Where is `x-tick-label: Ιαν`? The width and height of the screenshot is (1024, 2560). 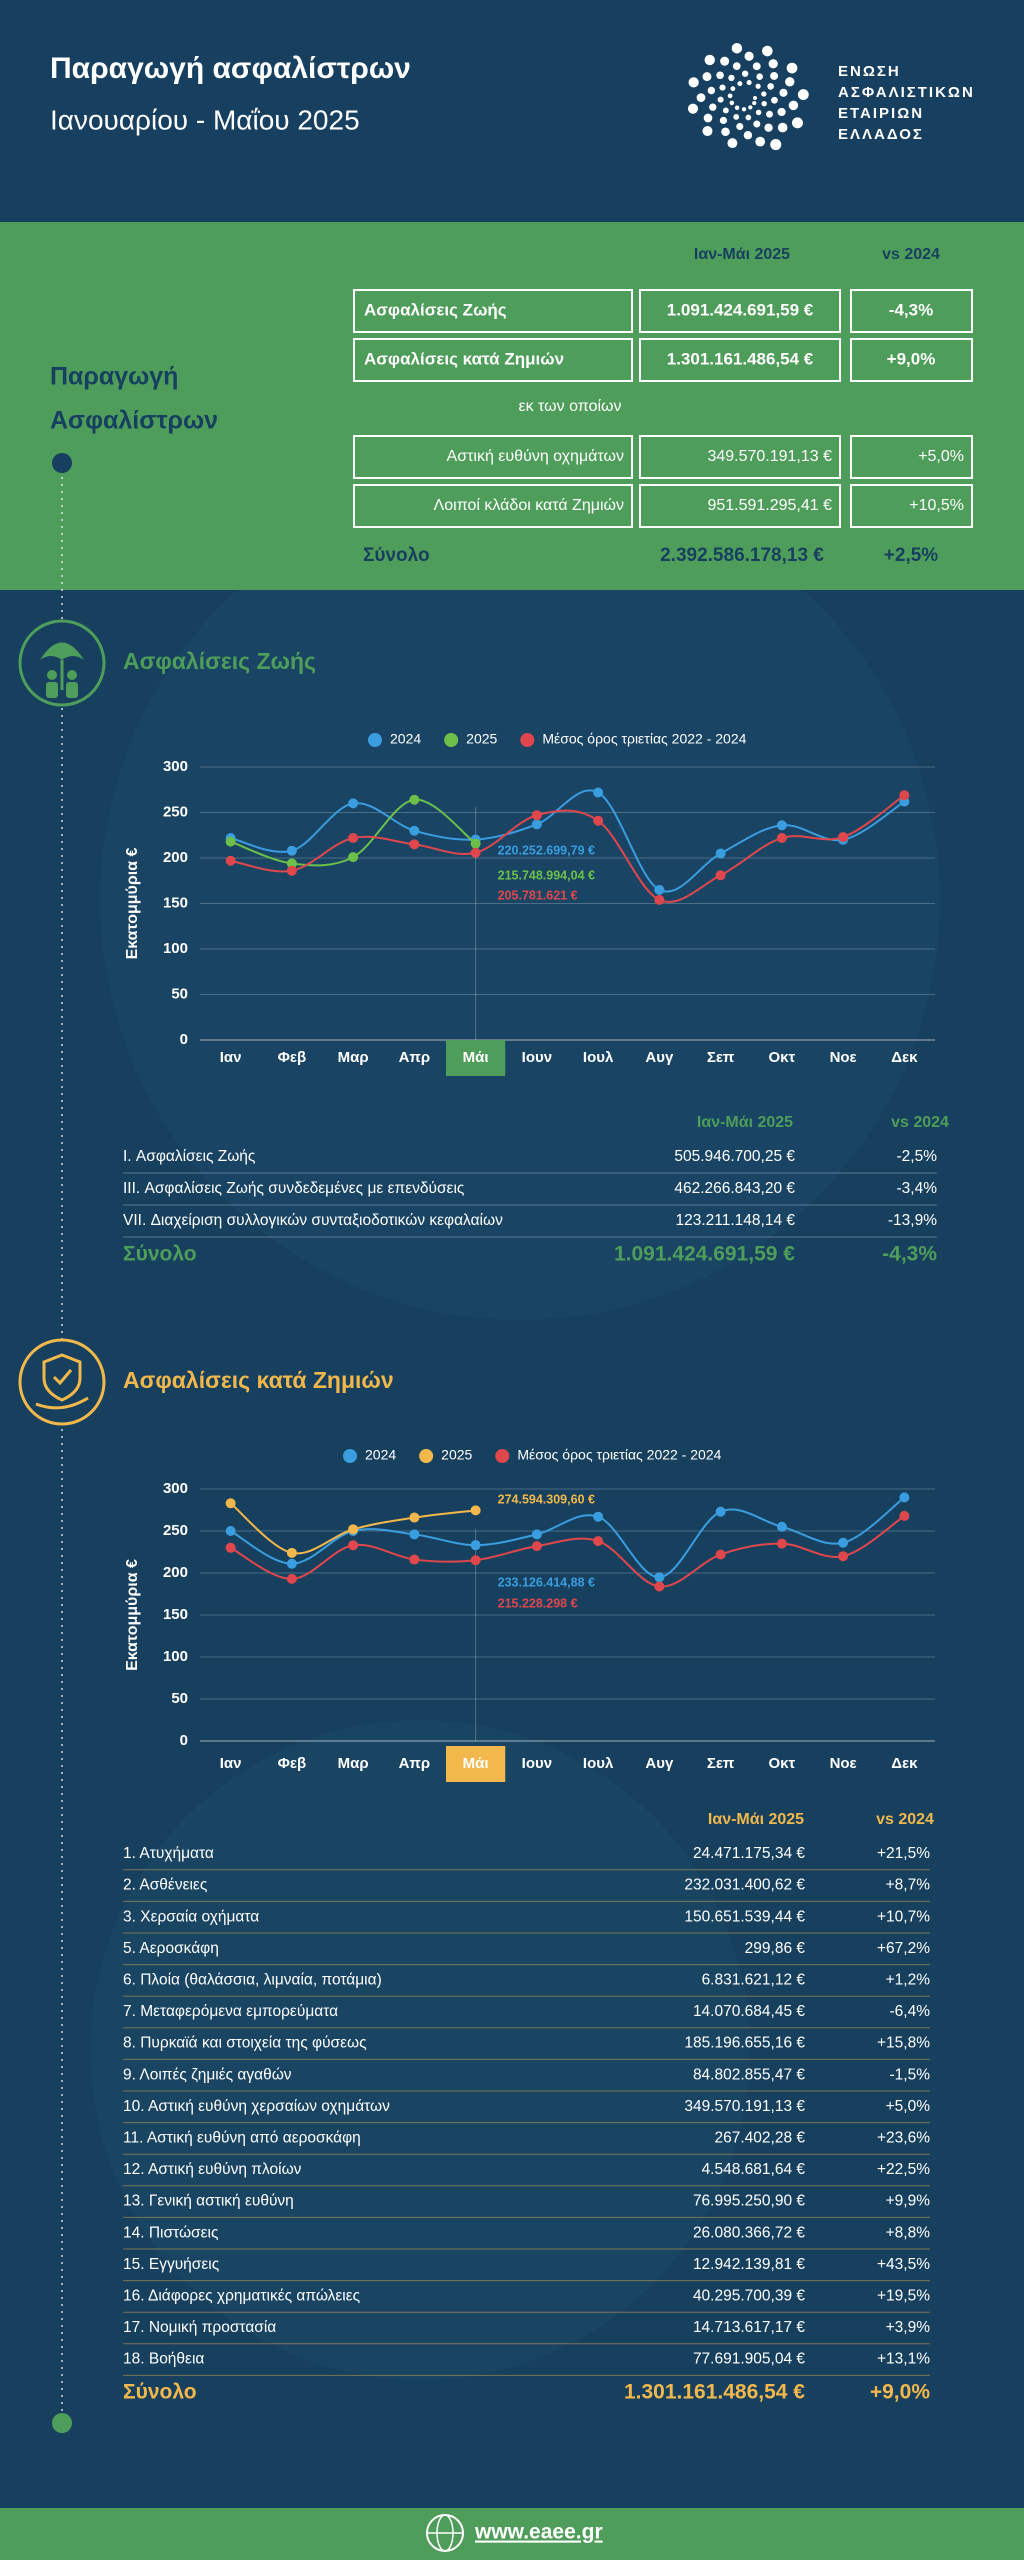 x-tick-label: Ιαν is located at coordinates (231, 1763).